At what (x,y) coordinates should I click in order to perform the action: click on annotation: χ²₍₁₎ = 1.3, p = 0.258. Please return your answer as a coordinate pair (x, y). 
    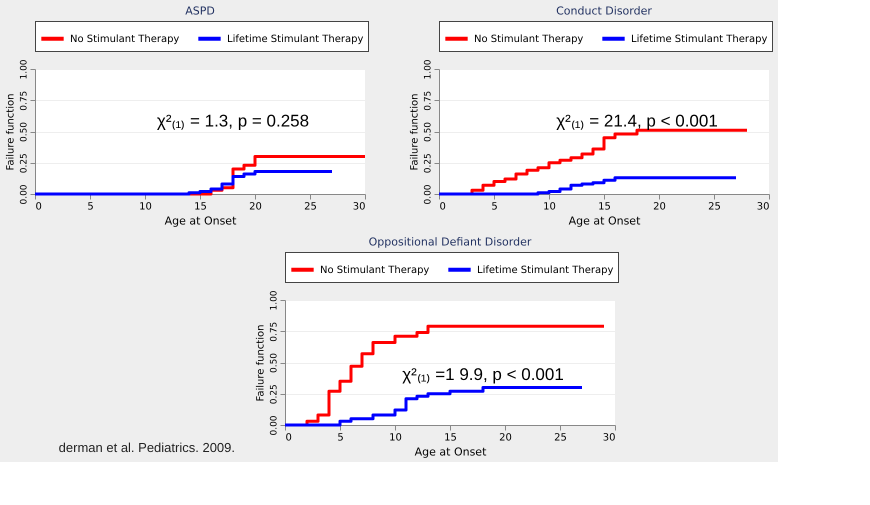
    Looking at the image, I should click on (233, 121).